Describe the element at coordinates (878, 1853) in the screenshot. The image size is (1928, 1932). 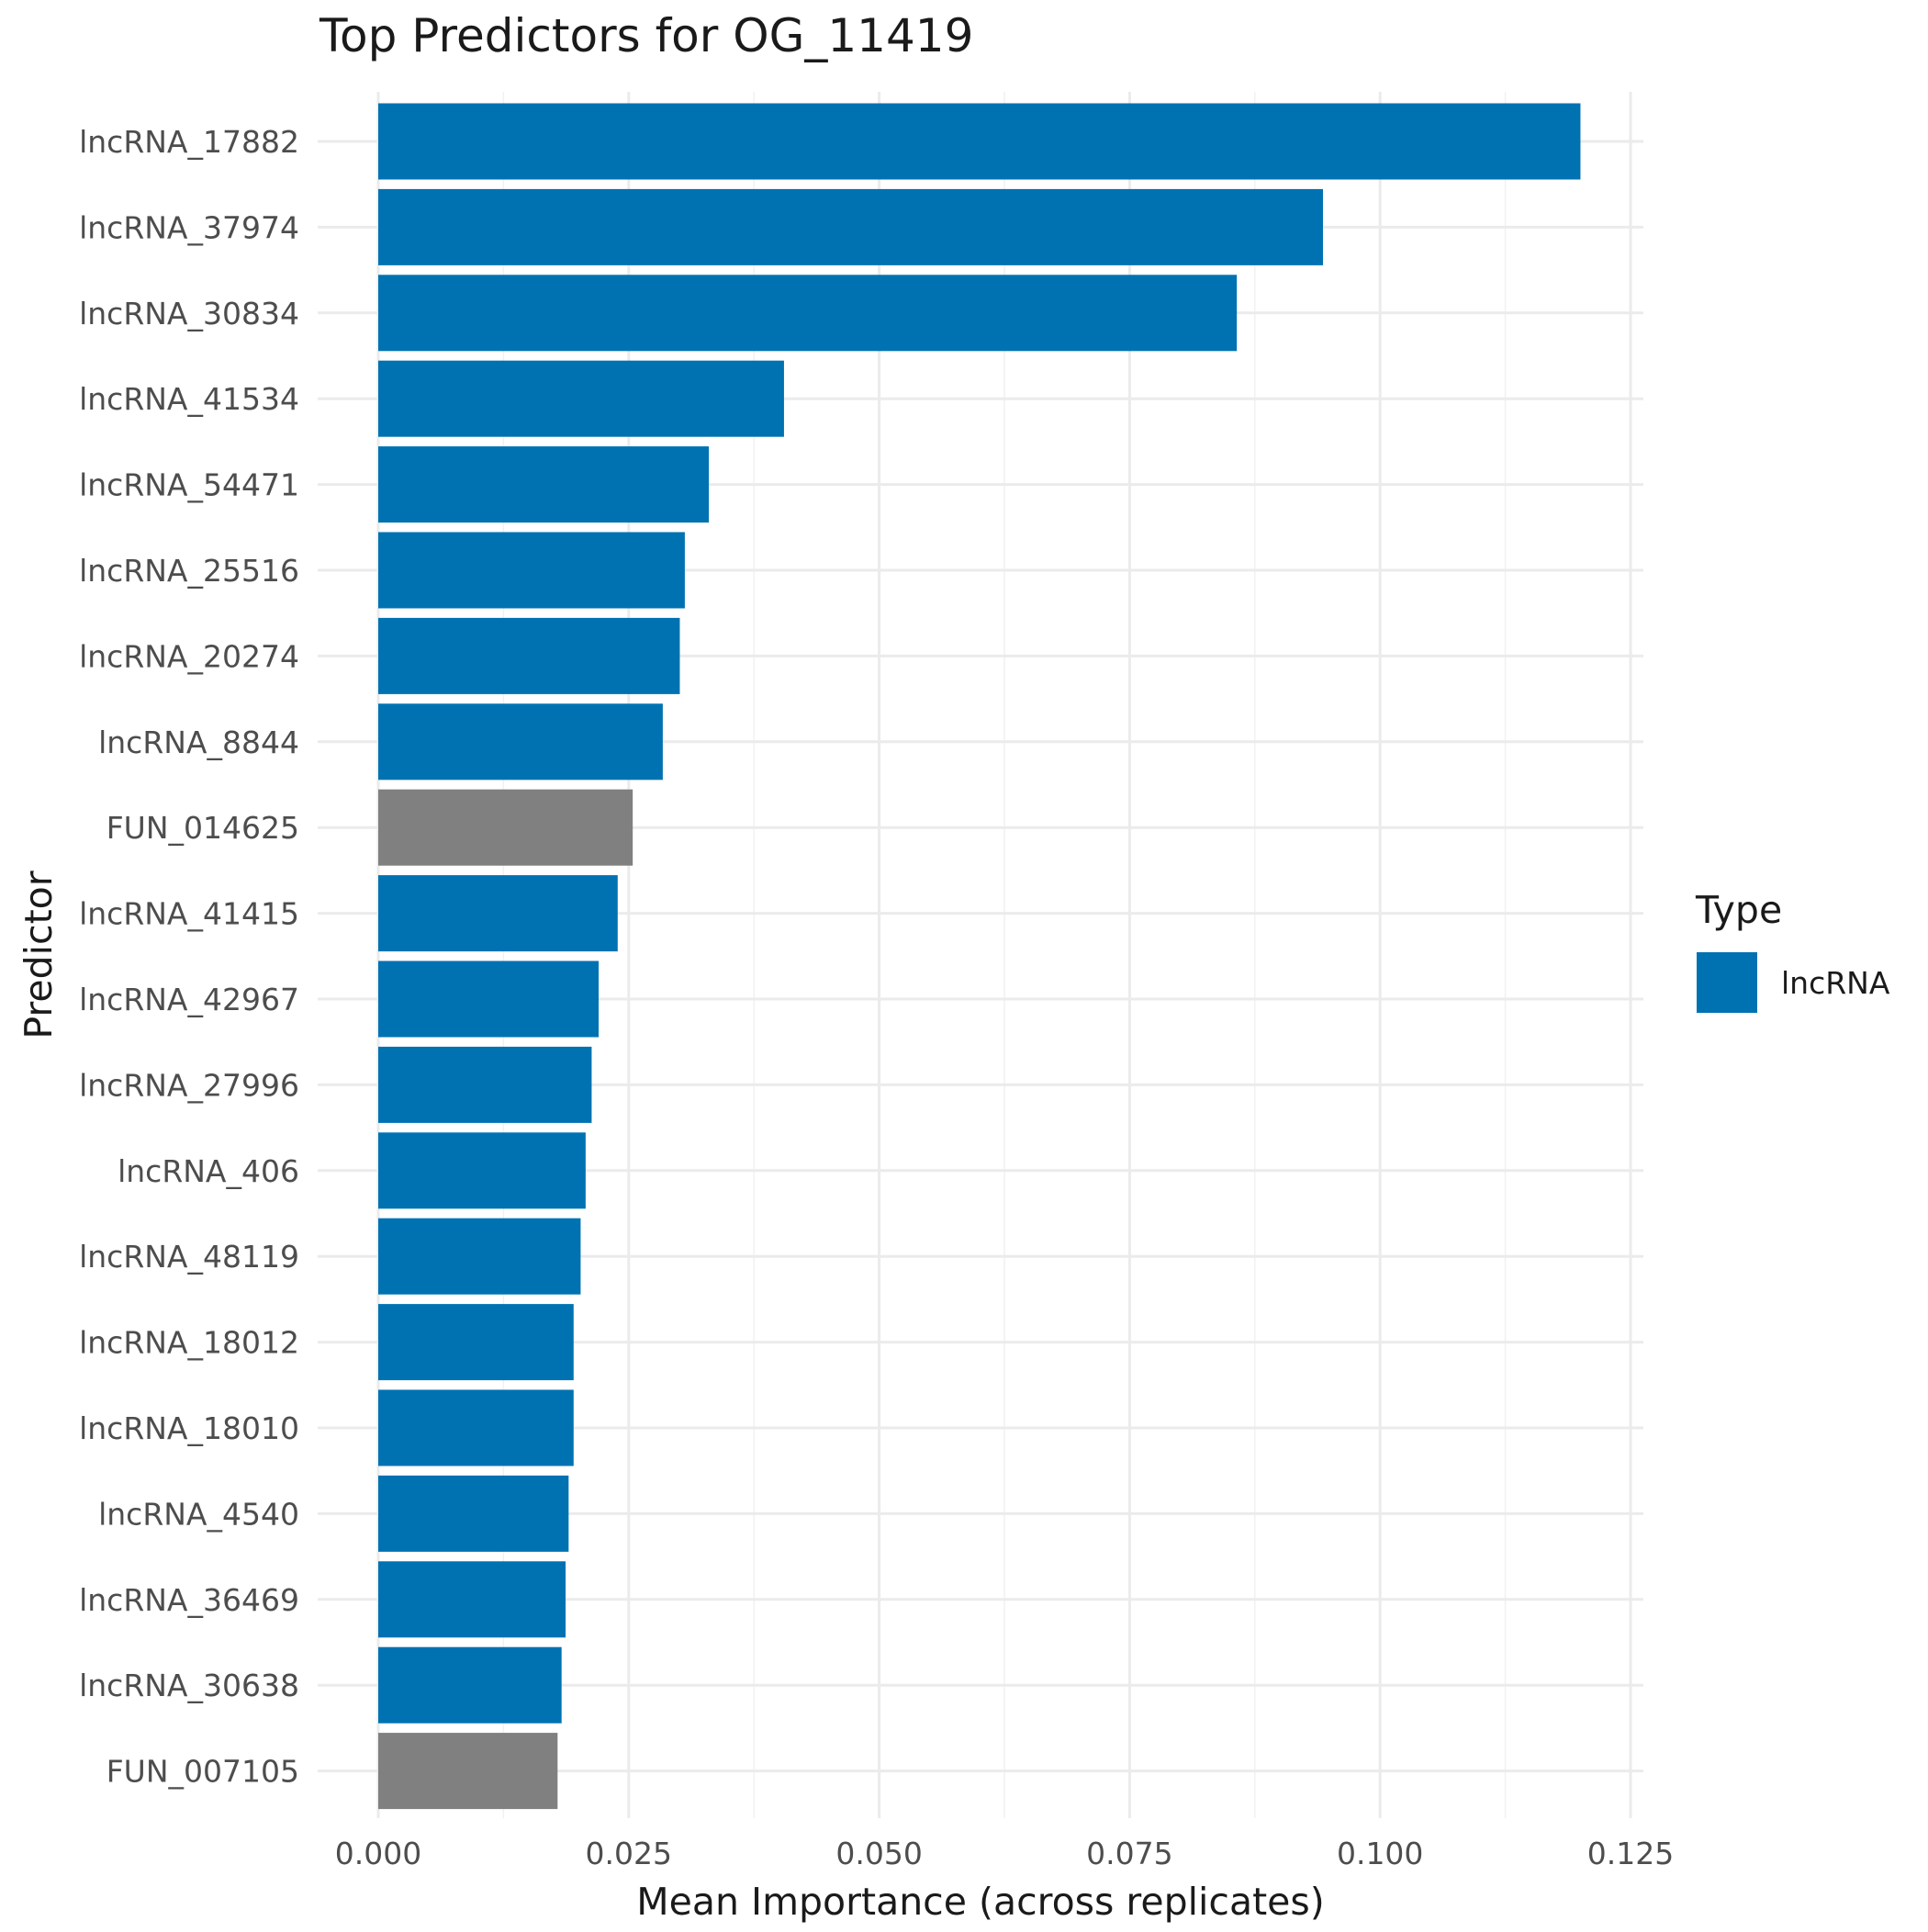
I see `x-tick-label: 0.050` at that location.